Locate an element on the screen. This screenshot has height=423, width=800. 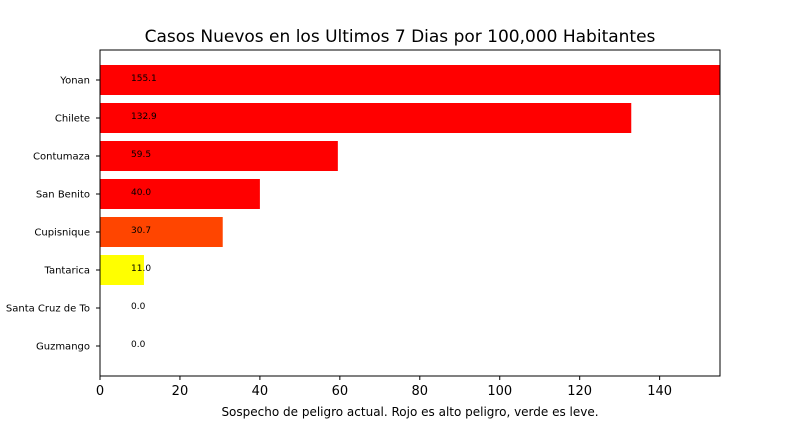
data-label: 155.1 is located at coordinates (144, 79).